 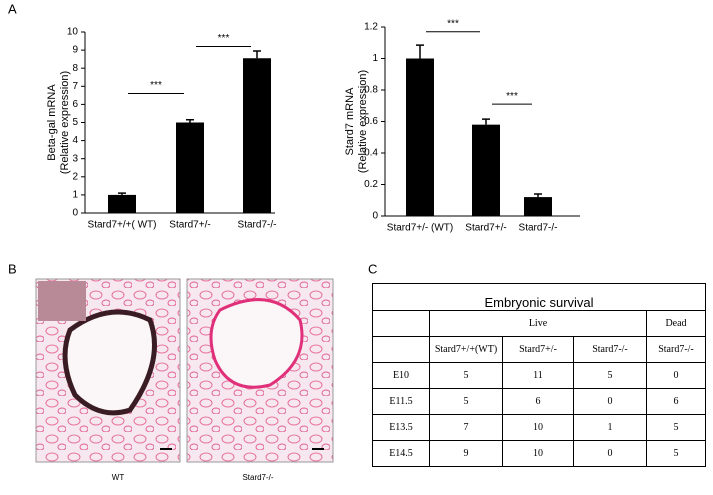 I want to click on y-tick-label: 7, so click(x=75, y=86).